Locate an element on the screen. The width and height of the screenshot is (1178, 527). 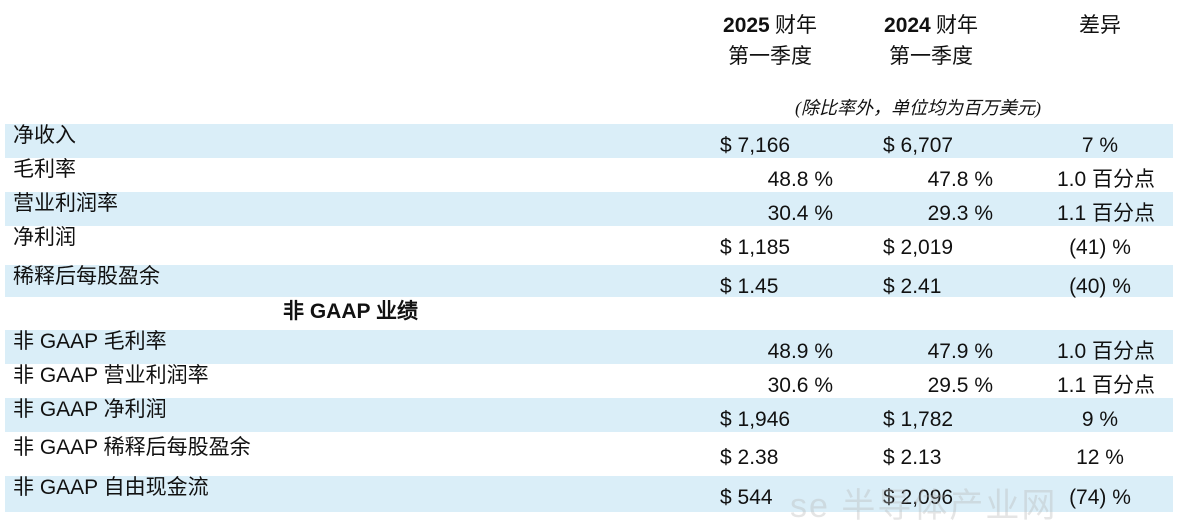
row-value-2025: 48.8 % is located at coordinates (800, 179).